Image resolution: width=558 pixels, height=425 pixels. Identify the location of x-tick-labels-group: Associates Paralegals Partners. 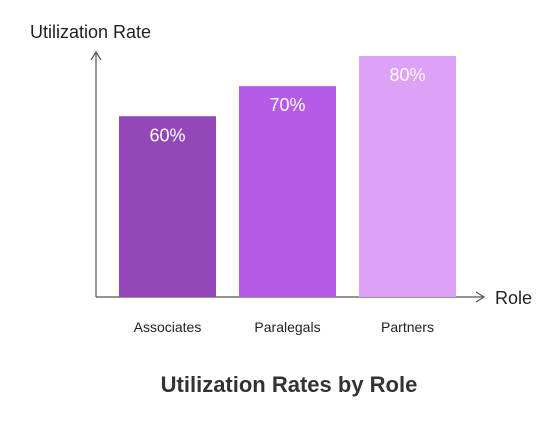
(284, 327).